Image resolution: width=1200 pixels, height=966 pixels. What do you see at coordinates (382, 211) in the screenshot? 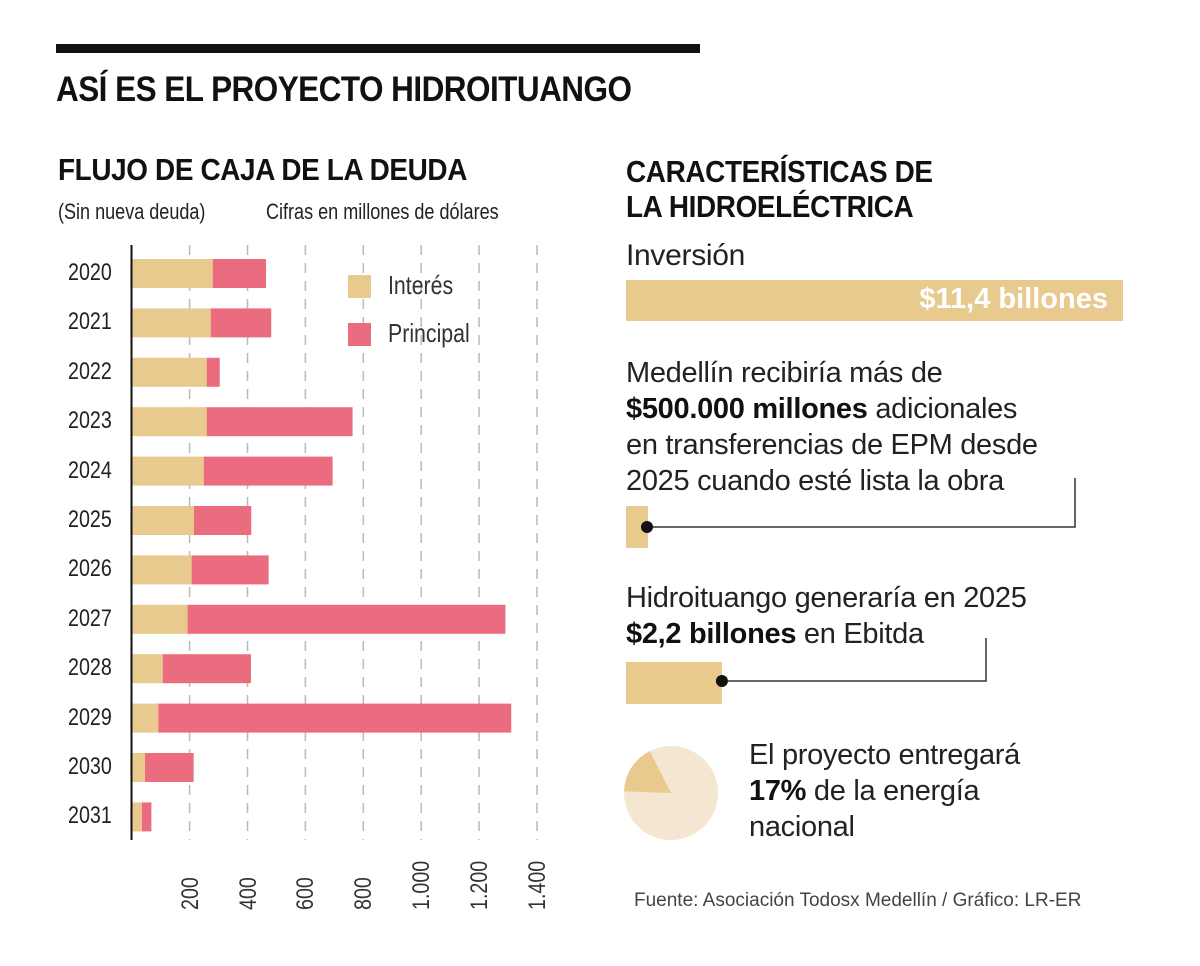
I see `chart-subtitle-units: Cifras en millones de dólares` at bounding box center [382, 211].